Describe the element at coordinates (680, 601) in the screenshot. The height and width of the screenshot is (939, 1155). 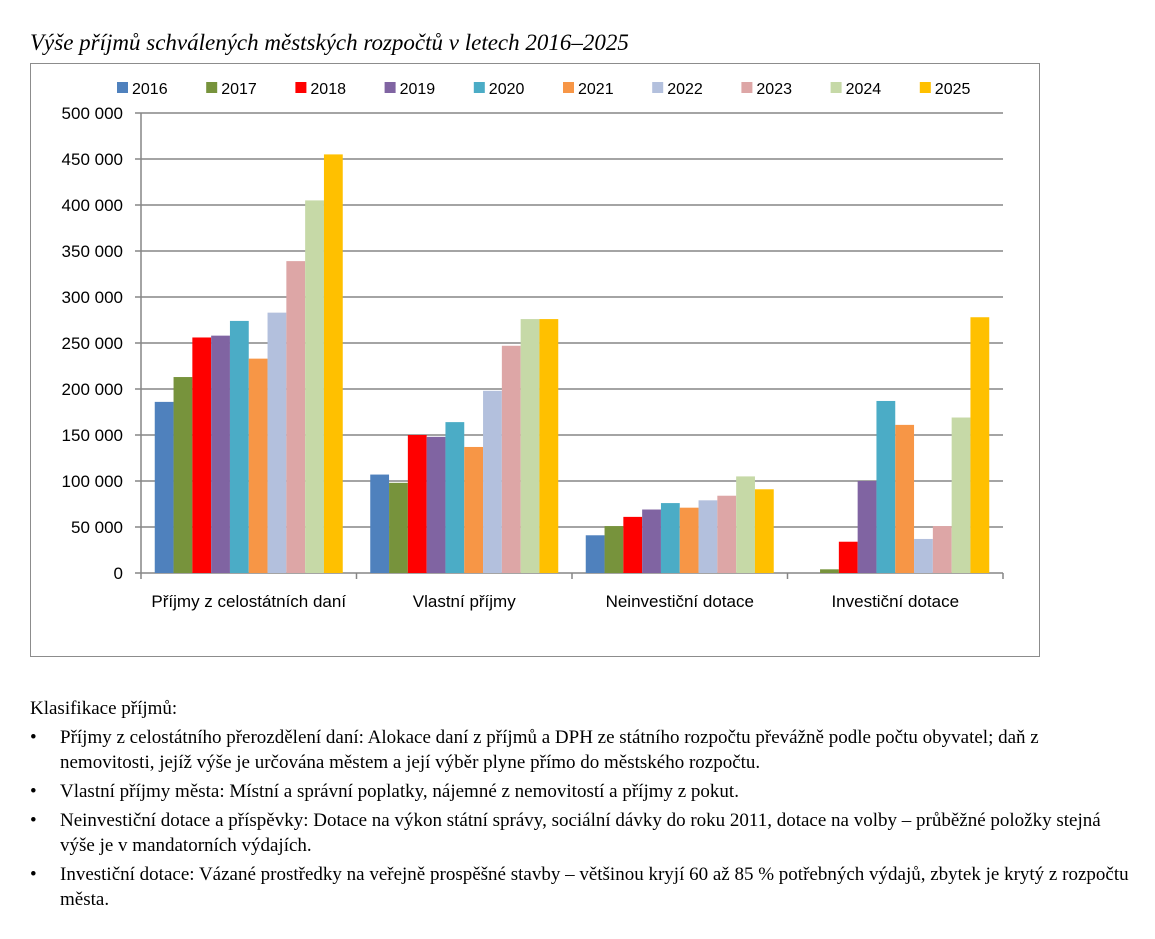
I see `x-category-label: Neinvestiční dotace` at that location.